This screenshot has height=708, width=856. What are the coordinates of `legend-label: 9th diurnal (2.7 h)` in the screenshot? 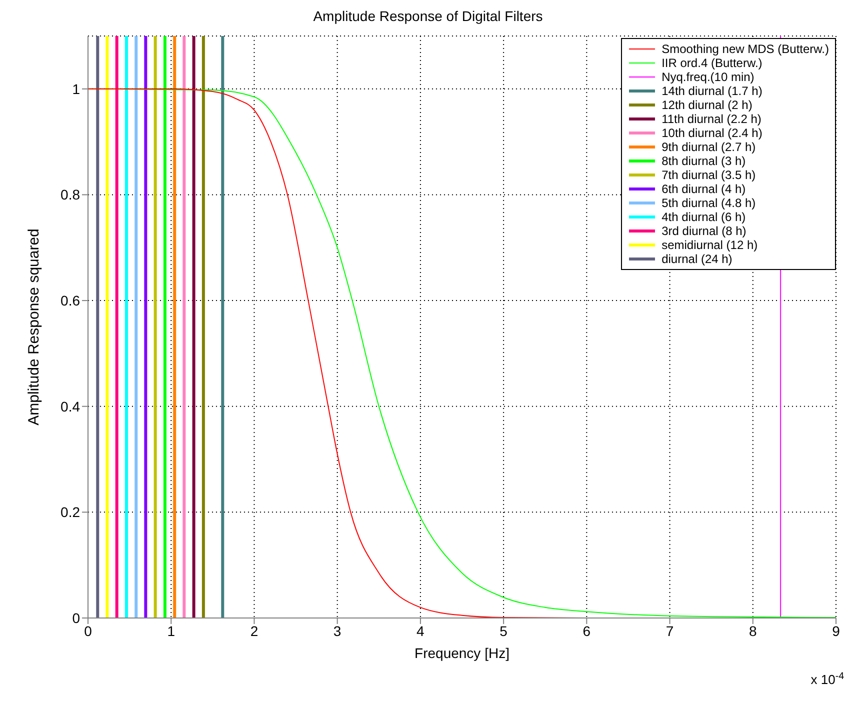 It's located at (709, 147).